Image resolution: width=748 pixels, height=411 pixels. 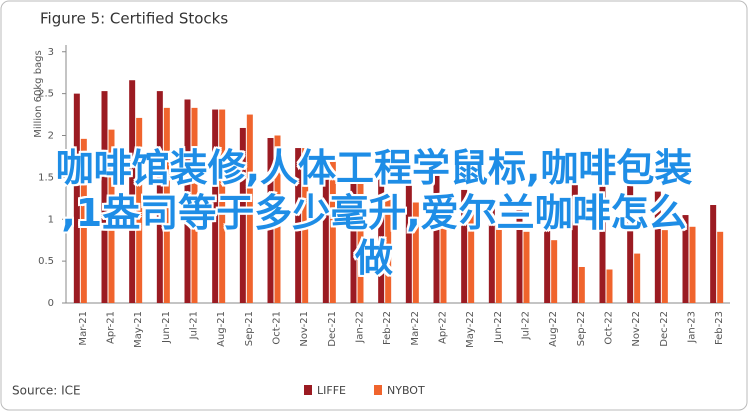 I want to click on x-tick-label: Aug-21, so click(x=221, y=329).